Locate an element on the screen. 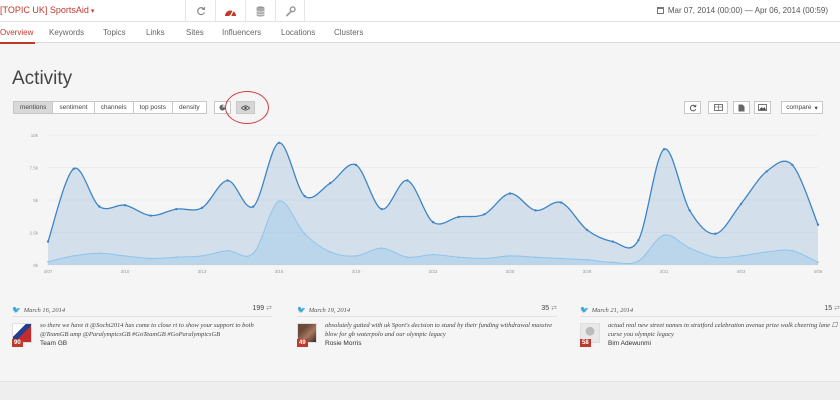 The image size is (840, 400). document-icon is located at coordinates (741, 107).